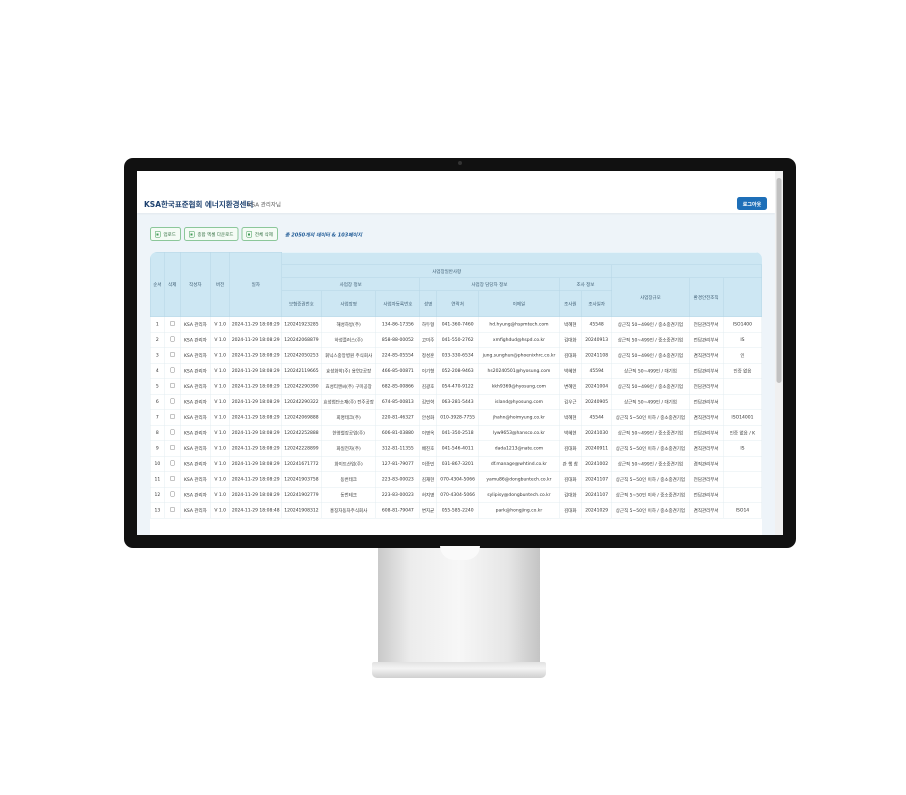 Image resolution: width=906 pixels, height=795 pixels. What do you see at coordinates (519, 494) in the screenshot?
I see `table-cell: sylipisy@dongbuntech.co.kr` at bounding box center [519, 494].